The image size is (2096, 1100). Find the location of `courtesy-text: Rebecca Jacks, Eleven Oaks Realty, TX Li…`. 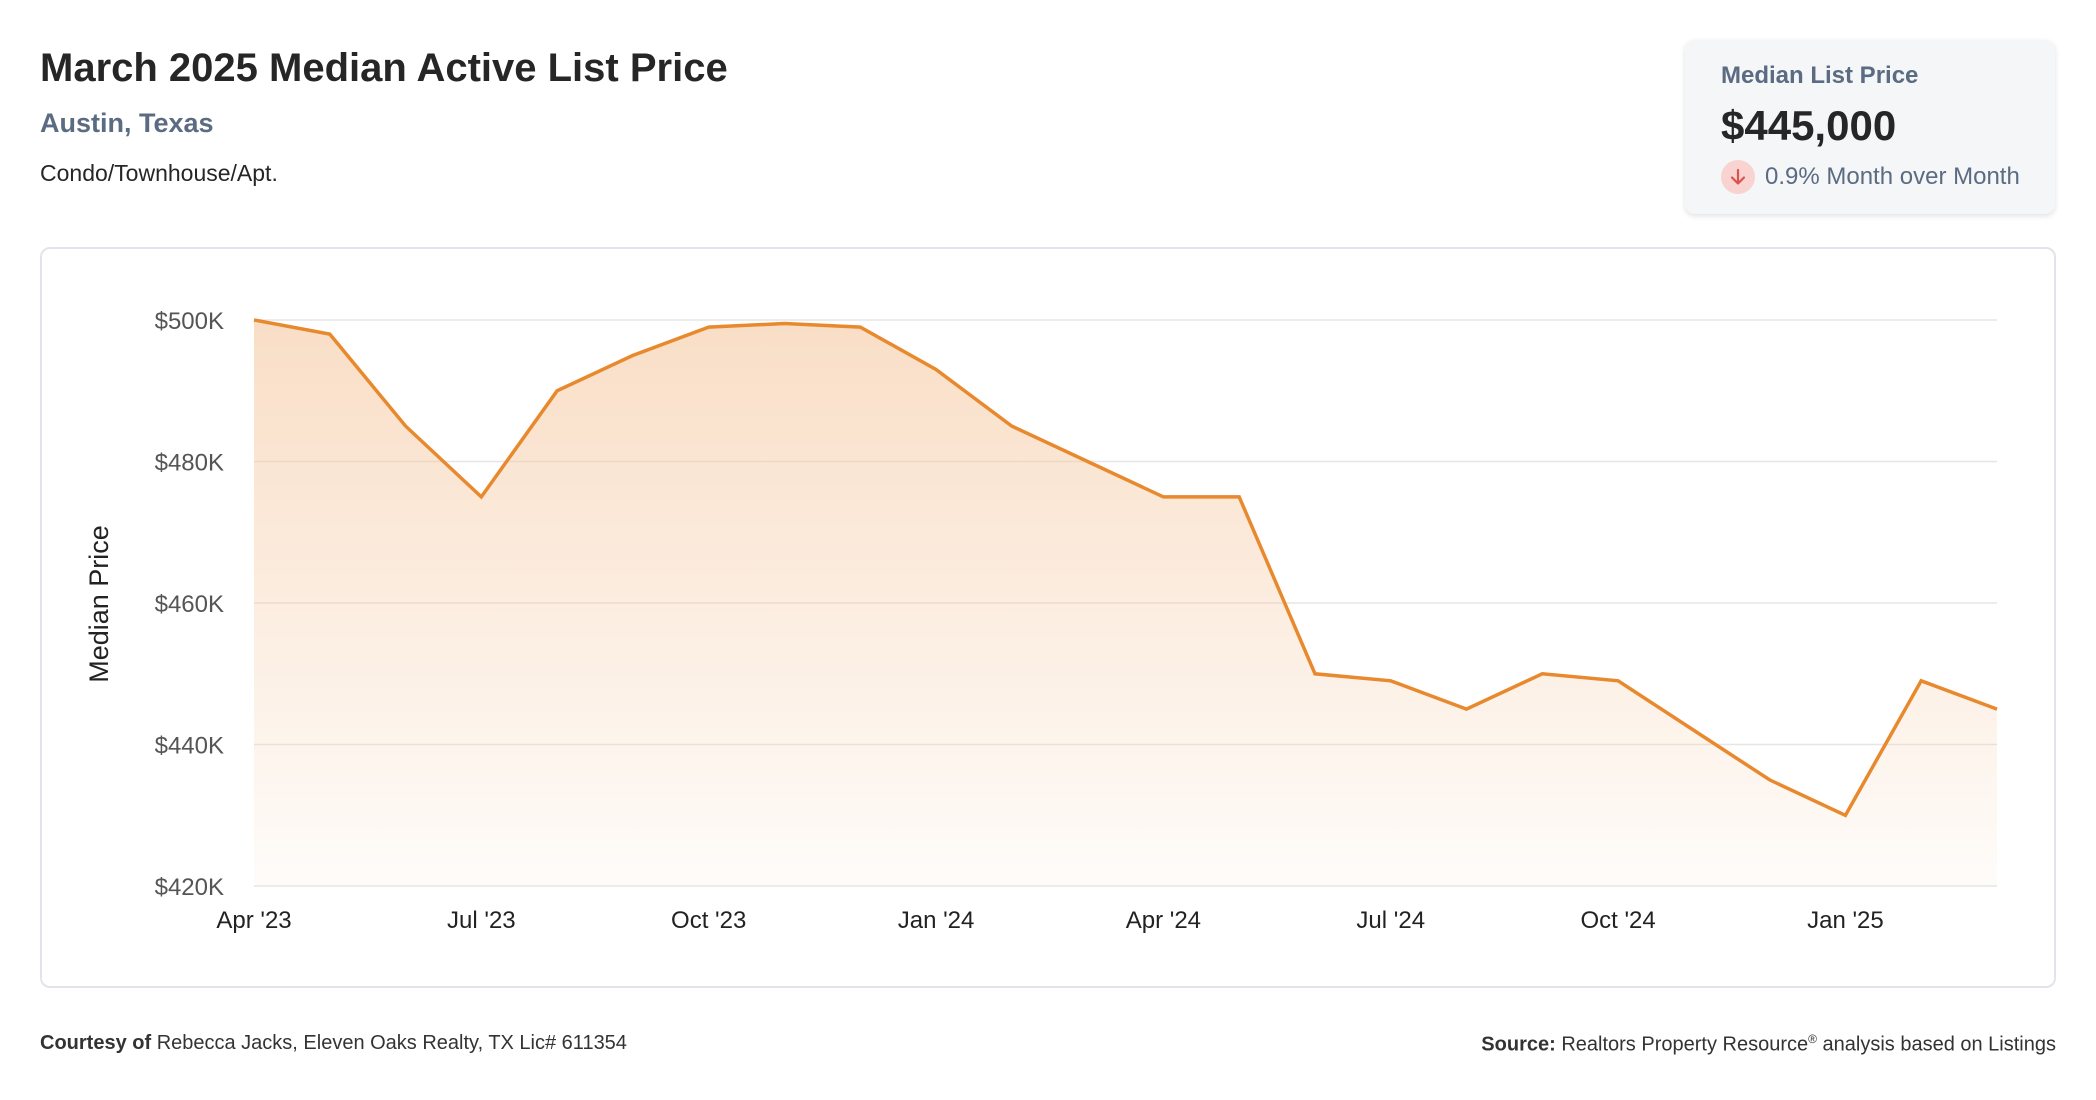

courtesy-text: Rebecca Jacks, Eleven Oaks Realty, TX Li… is located at coordinates (391, 1043).